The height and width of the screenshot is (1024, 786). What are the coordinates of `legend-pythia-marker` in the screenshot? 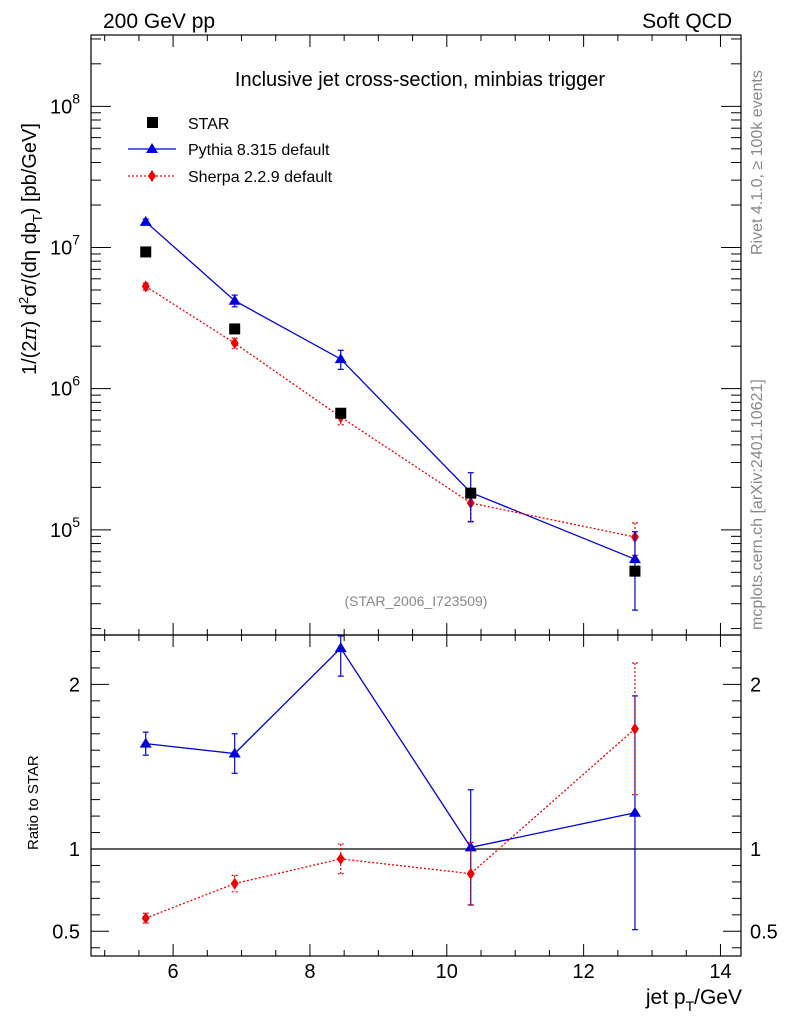 It's located at (152, 148).